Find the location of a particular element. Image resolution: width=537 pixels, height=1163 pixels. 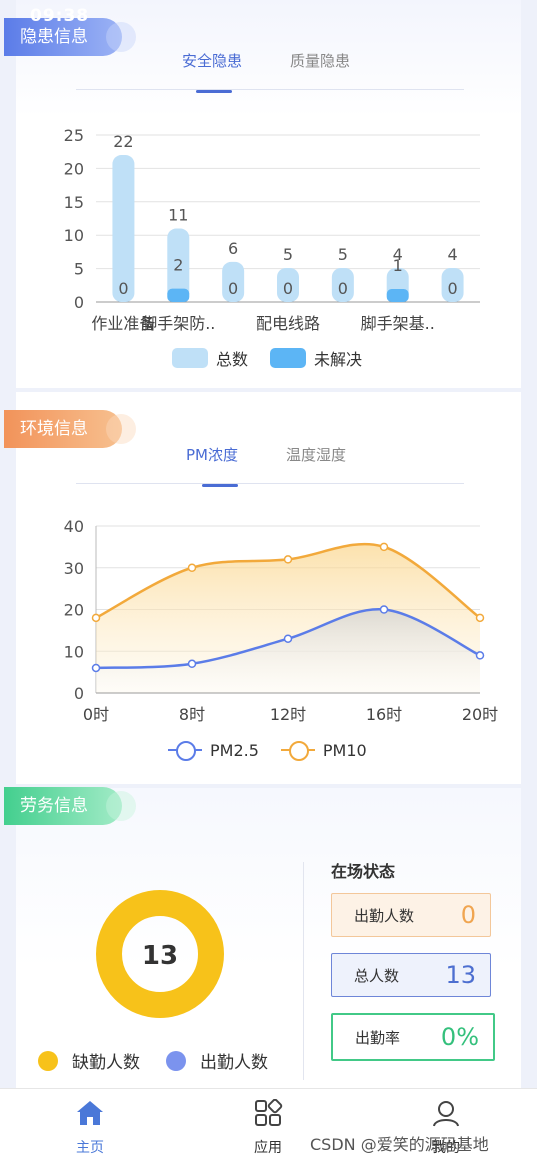

hazard-tabs: 安全隐患 质量隐患 is located at coordinates (270, 71).